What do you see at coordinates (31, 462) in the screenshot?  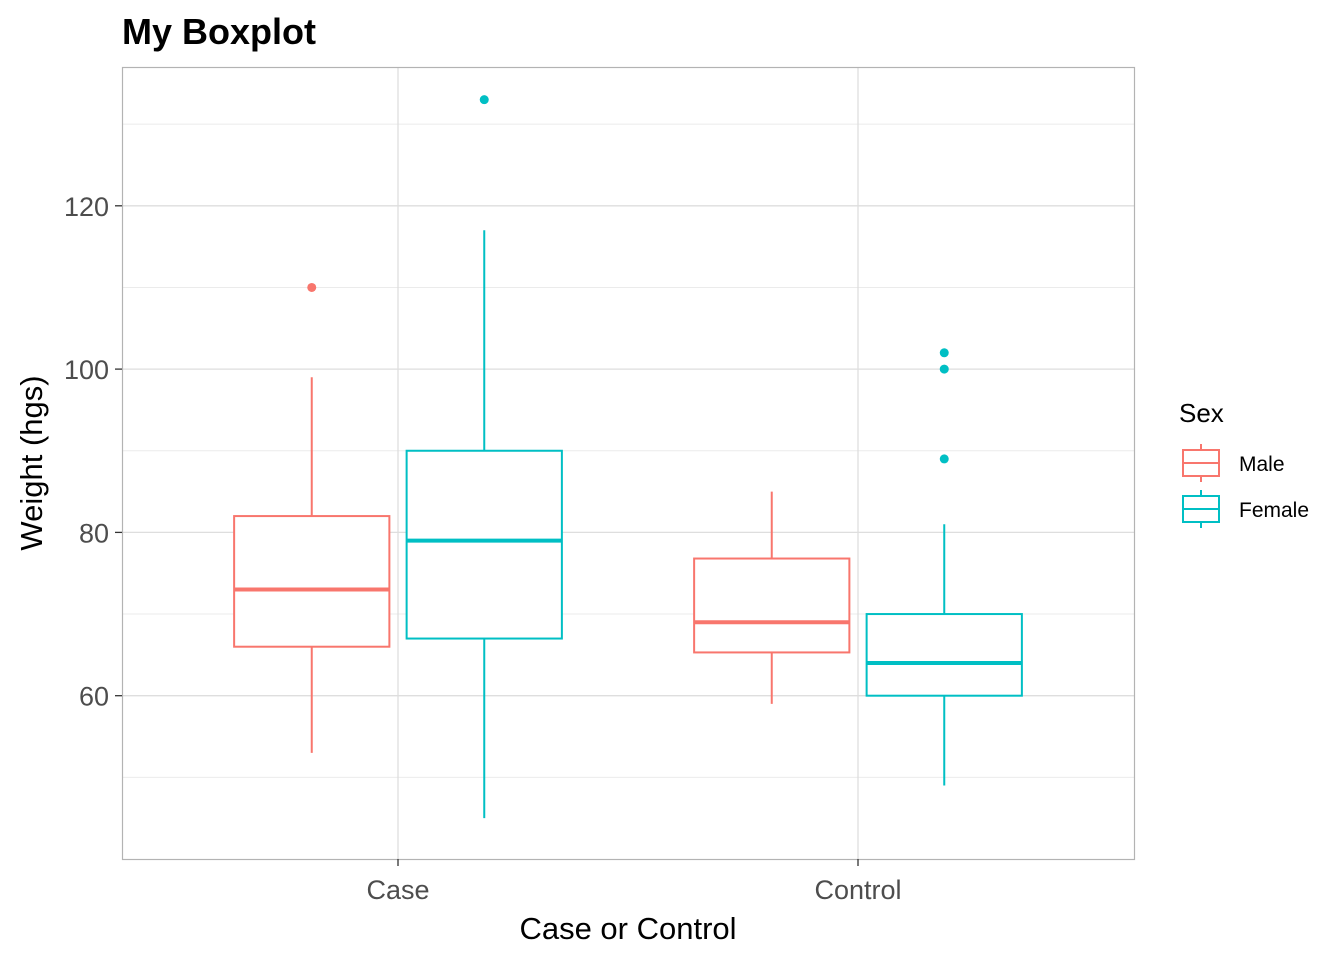 I see `y-axis-title: Weight (hgs)` at bounding box center [31, 462].